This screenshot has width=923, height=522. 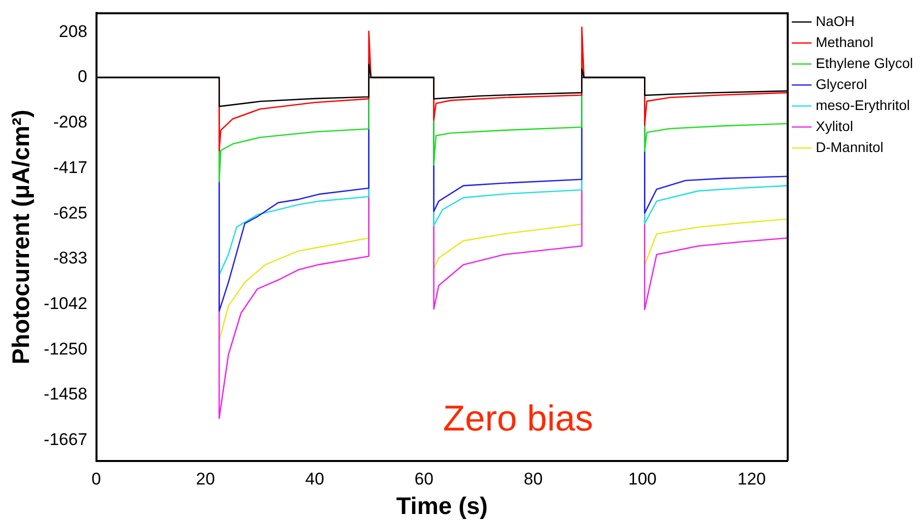 What do you see at coordinates (70, 167) in the screenshot?
I see `y-tick-label: -417` at bounding box center [70, 167].